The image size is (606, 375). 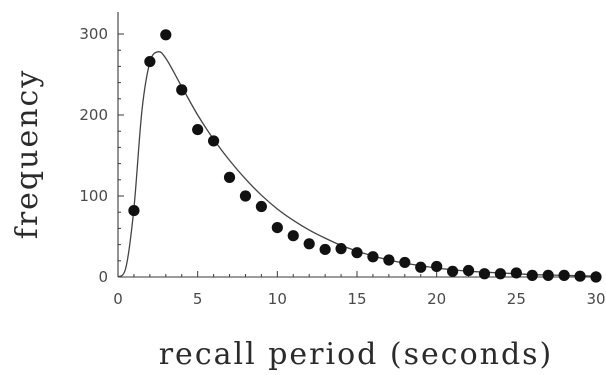 What do you see at coordinates (595, 299) in the screenshot?
I see `x-tick-label: 30` at bounding box center [595, 299].